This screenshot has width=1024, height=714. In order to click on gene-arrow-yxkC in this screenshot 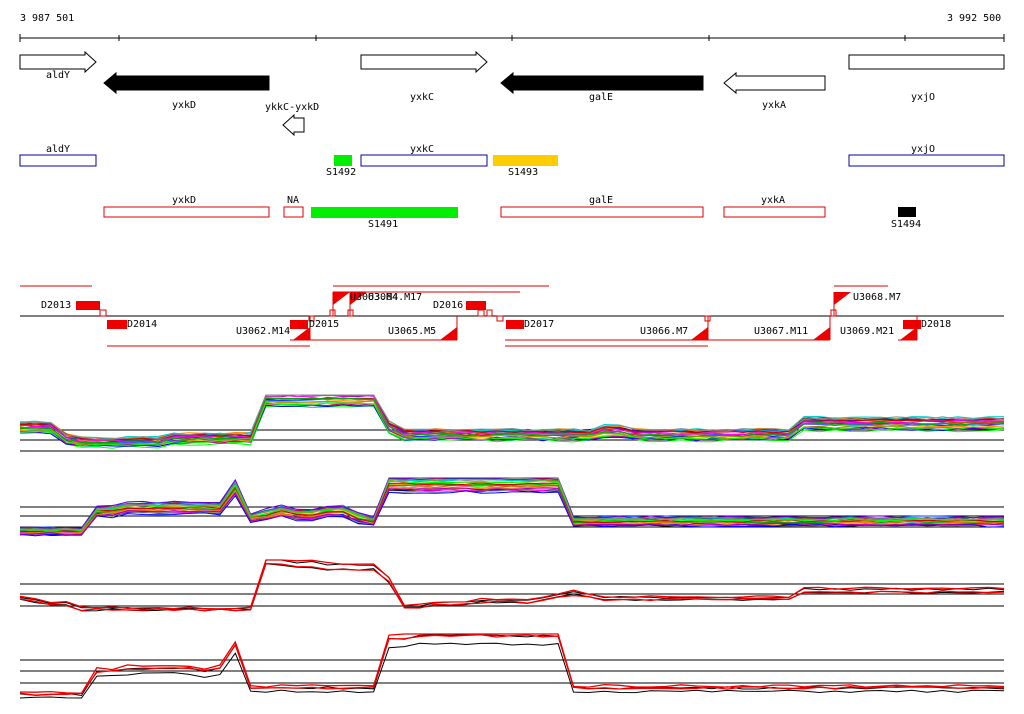, I will do `click(424, 62)`.